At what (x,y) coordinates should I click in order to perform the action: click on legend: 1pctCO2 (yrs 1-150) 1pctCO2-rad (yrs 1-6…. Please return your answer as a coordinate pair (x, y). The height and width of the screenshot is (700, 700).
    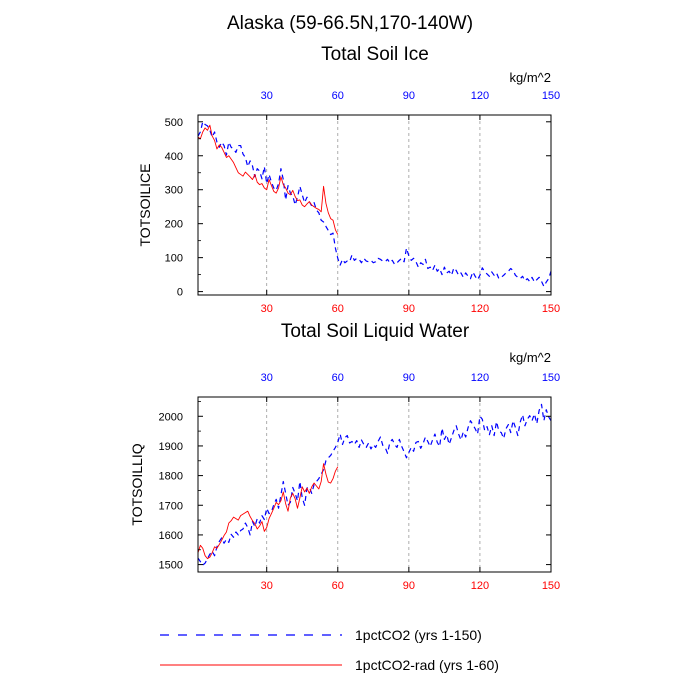
    Looking at the image, I should click on (329, 650).